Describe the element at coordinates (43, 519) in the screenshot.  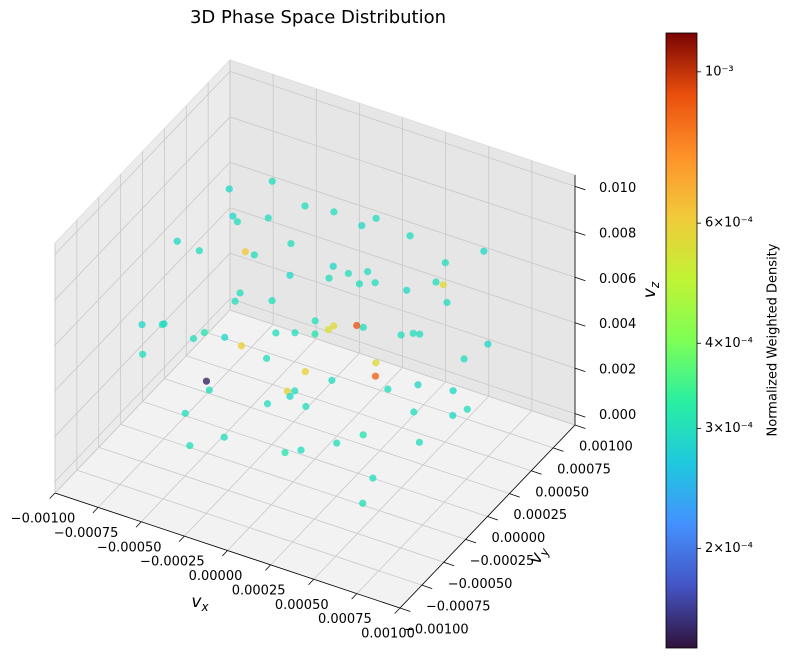
I see `x-tick-label: −0.00100` at that location.